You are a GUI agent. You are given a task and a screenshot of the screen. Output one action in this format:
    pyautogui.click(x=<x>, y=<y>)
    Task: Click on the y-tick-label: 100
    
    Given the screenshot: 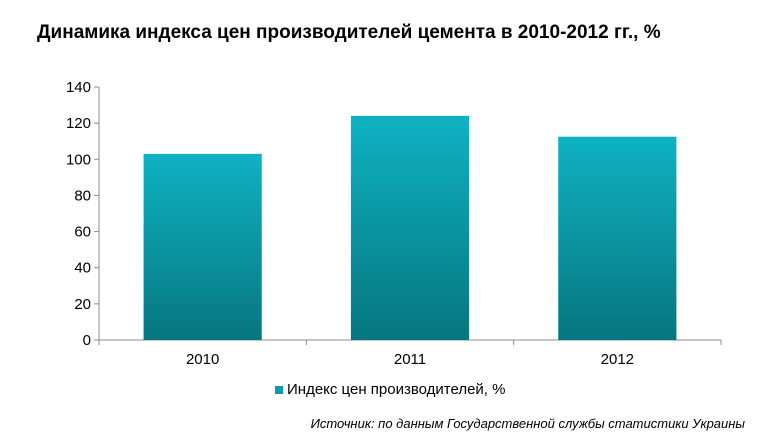 What is the action you would take?
    pyautogui.click(x=78, y=159)
    